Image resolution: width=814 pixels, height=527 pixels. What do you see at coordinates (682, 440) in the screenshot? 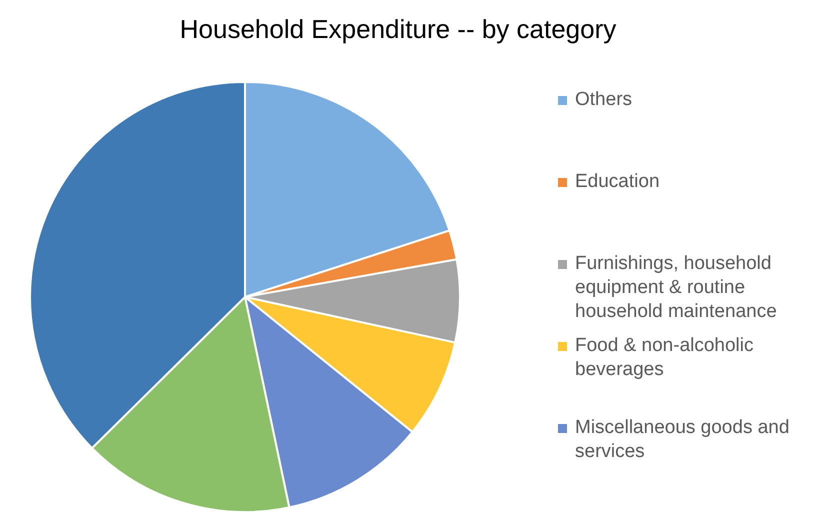
I see `legend-label: Miscellaneous goods and services` at bounding box center [682, 440].